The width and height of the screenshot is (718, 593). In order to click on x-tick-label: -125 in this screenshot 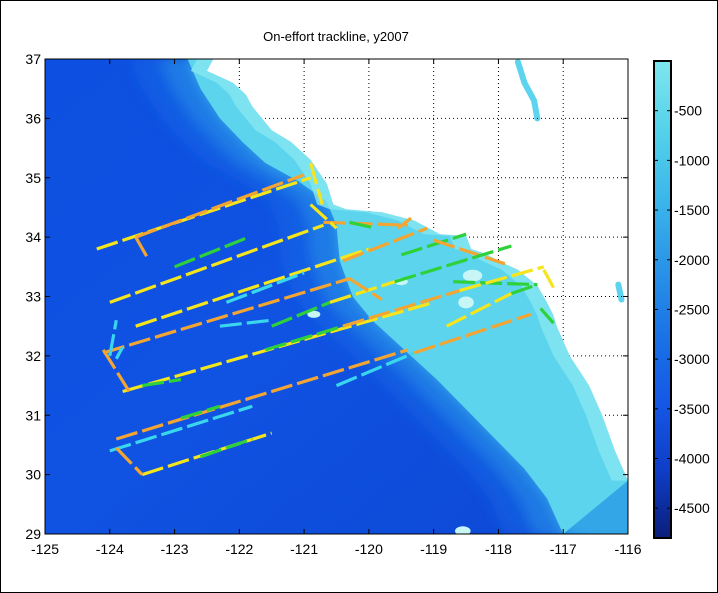, I will do `click(45, 549)`.